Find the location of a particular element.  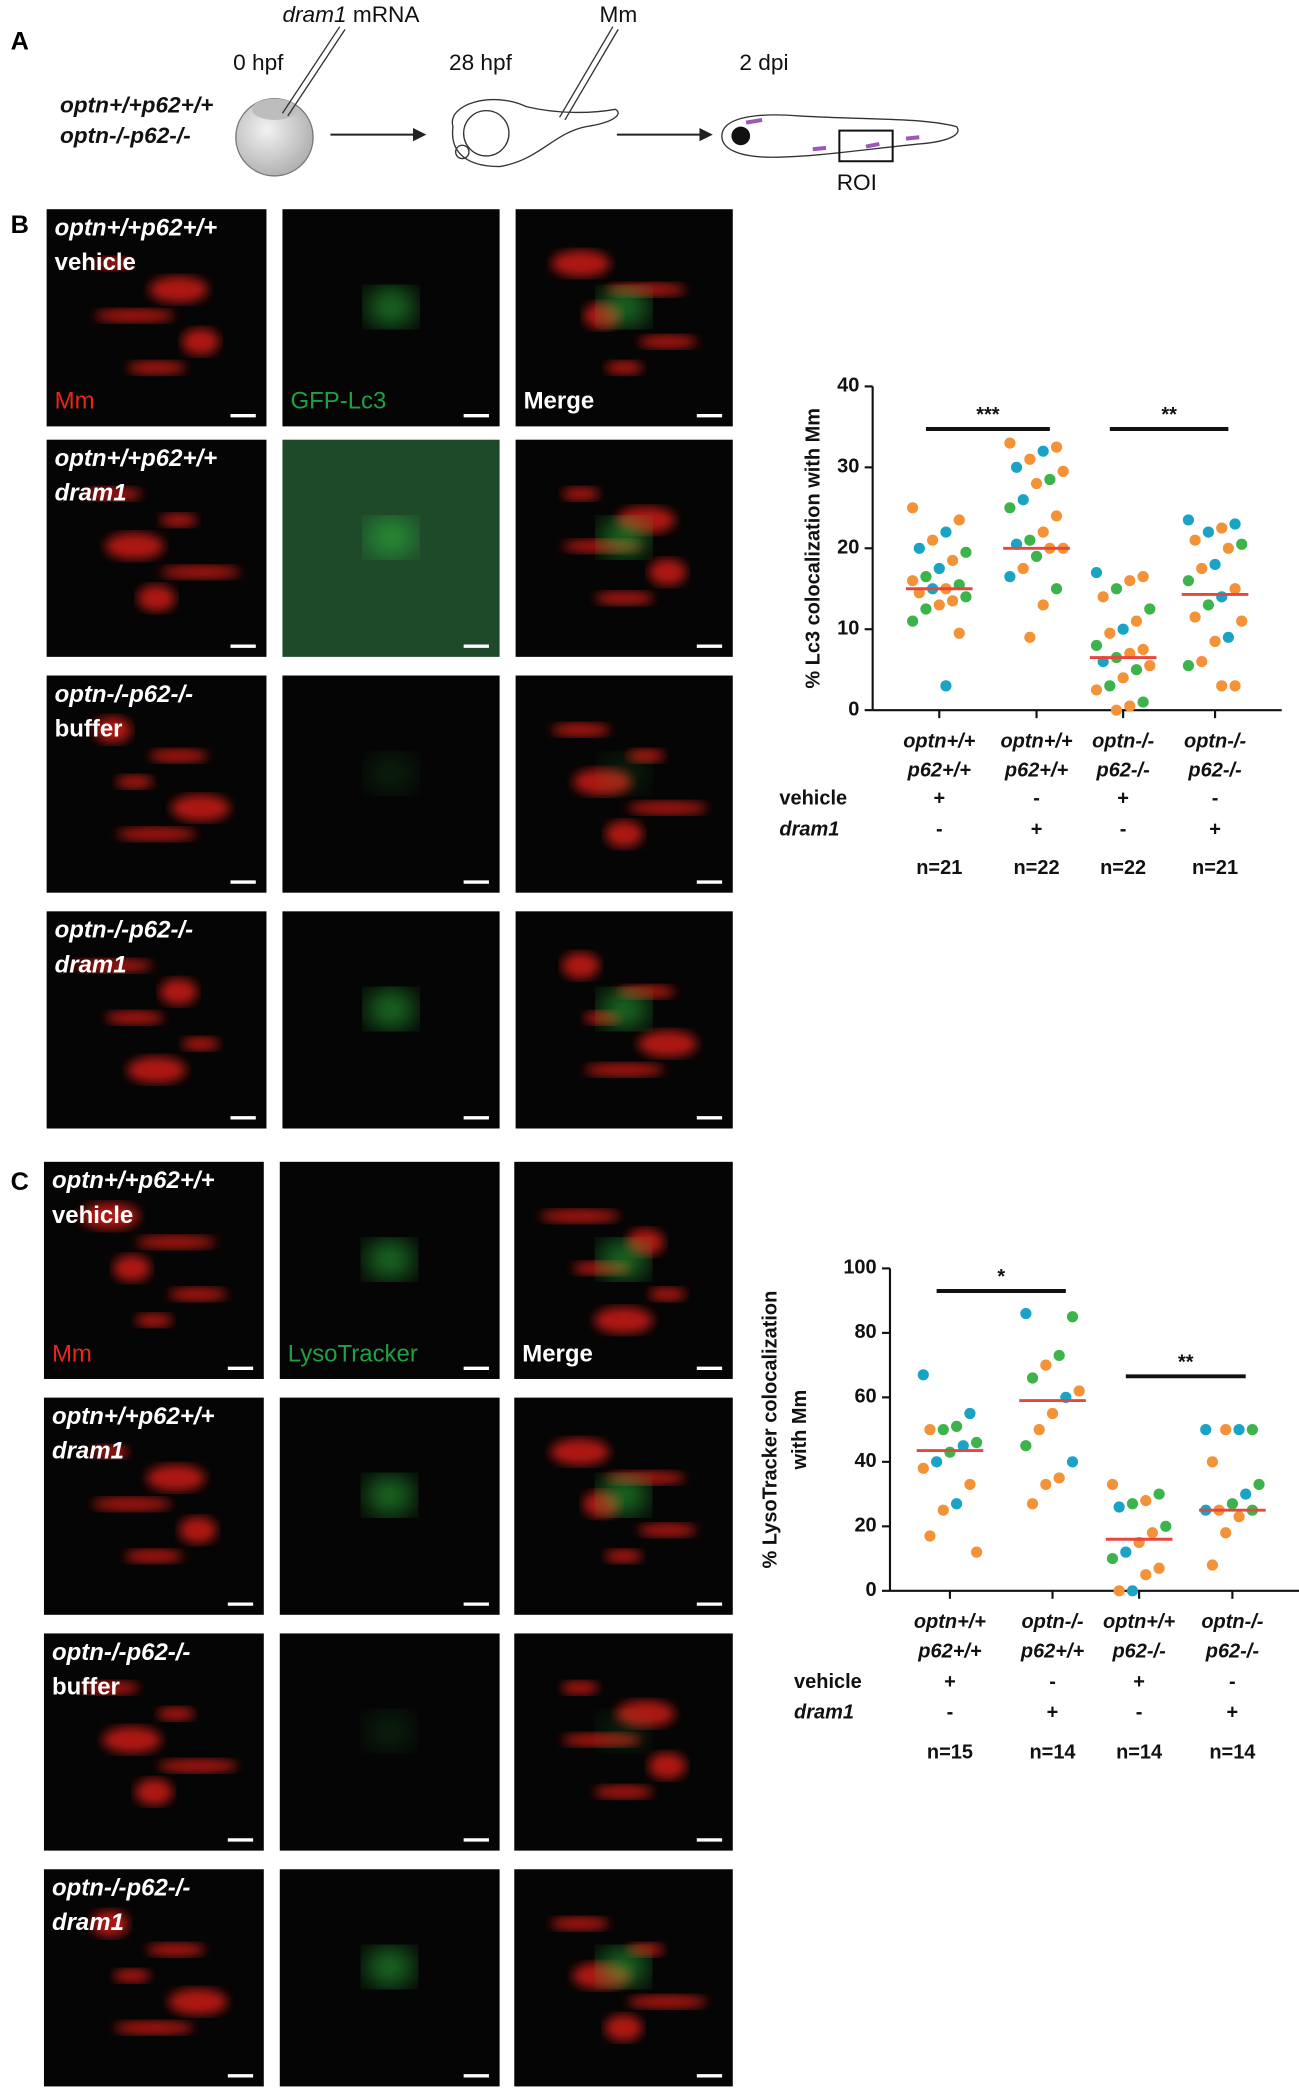

channel-label: Merge is located at coordinates (557, 1353).